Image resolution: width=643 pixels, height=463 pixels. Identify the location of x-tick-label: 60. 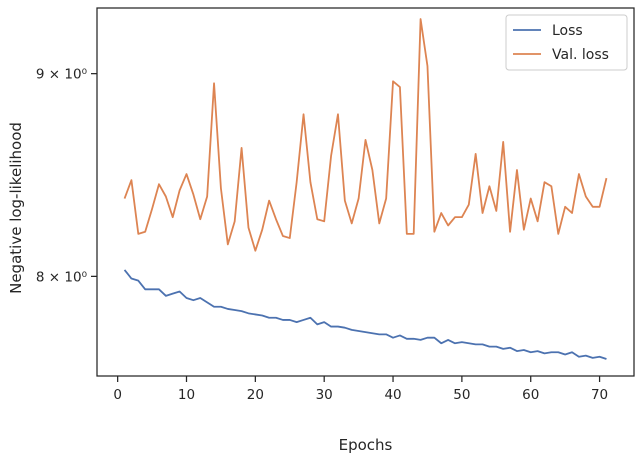
(530, 395).